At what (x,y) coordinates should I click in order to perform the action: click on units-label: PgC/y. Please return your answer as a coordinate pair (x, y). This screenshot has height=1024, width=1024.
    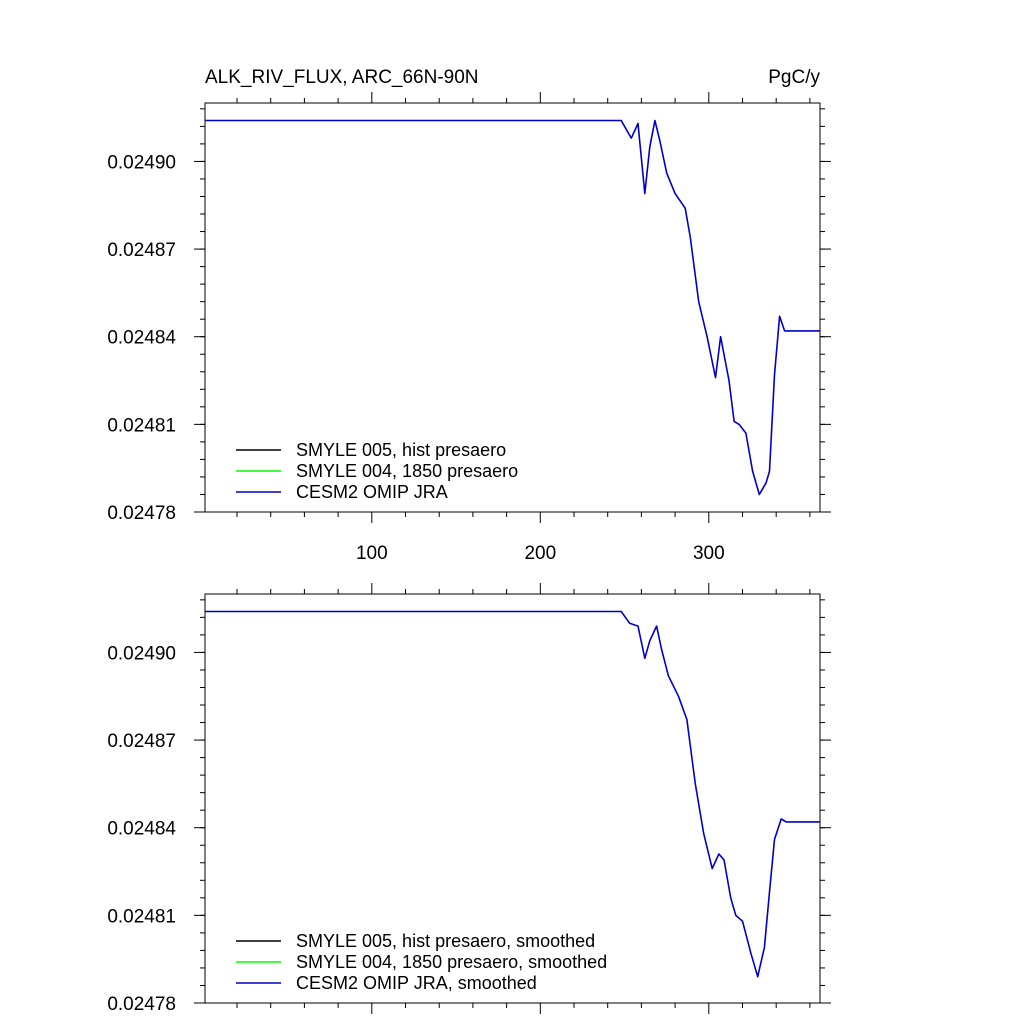
    Looking at the image, I should click on (794, 77).